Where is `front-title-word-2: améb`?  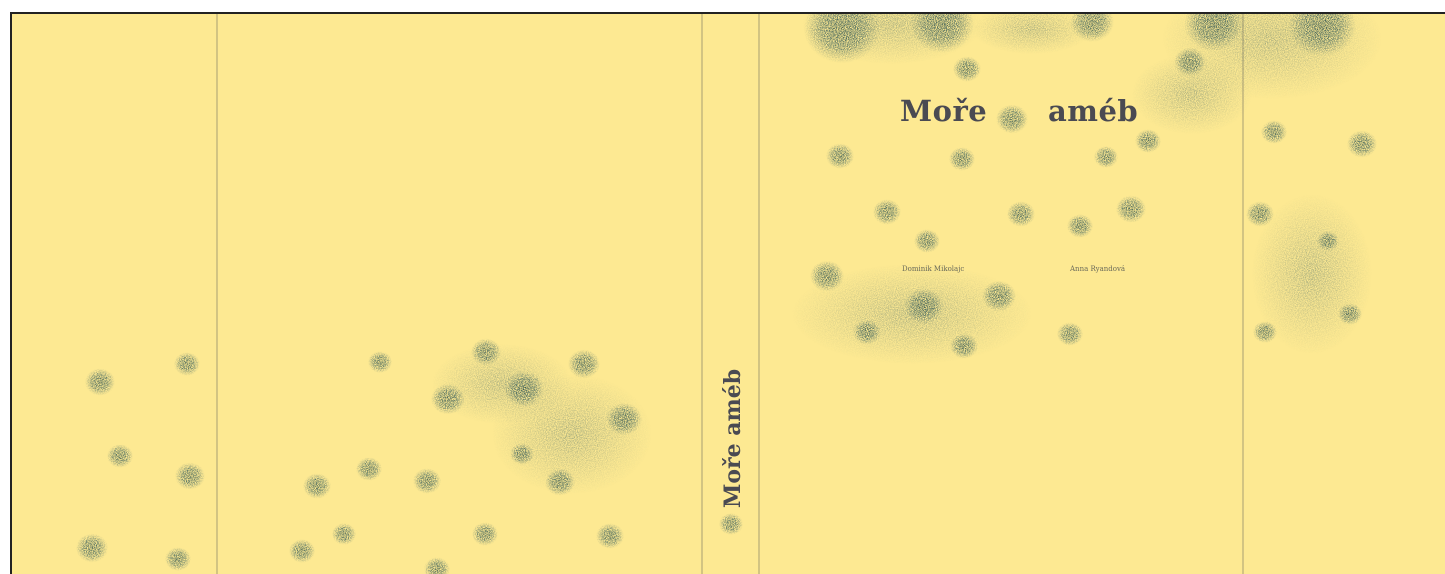 front-title-word-2: améb is located at coordinates (1093, 111).